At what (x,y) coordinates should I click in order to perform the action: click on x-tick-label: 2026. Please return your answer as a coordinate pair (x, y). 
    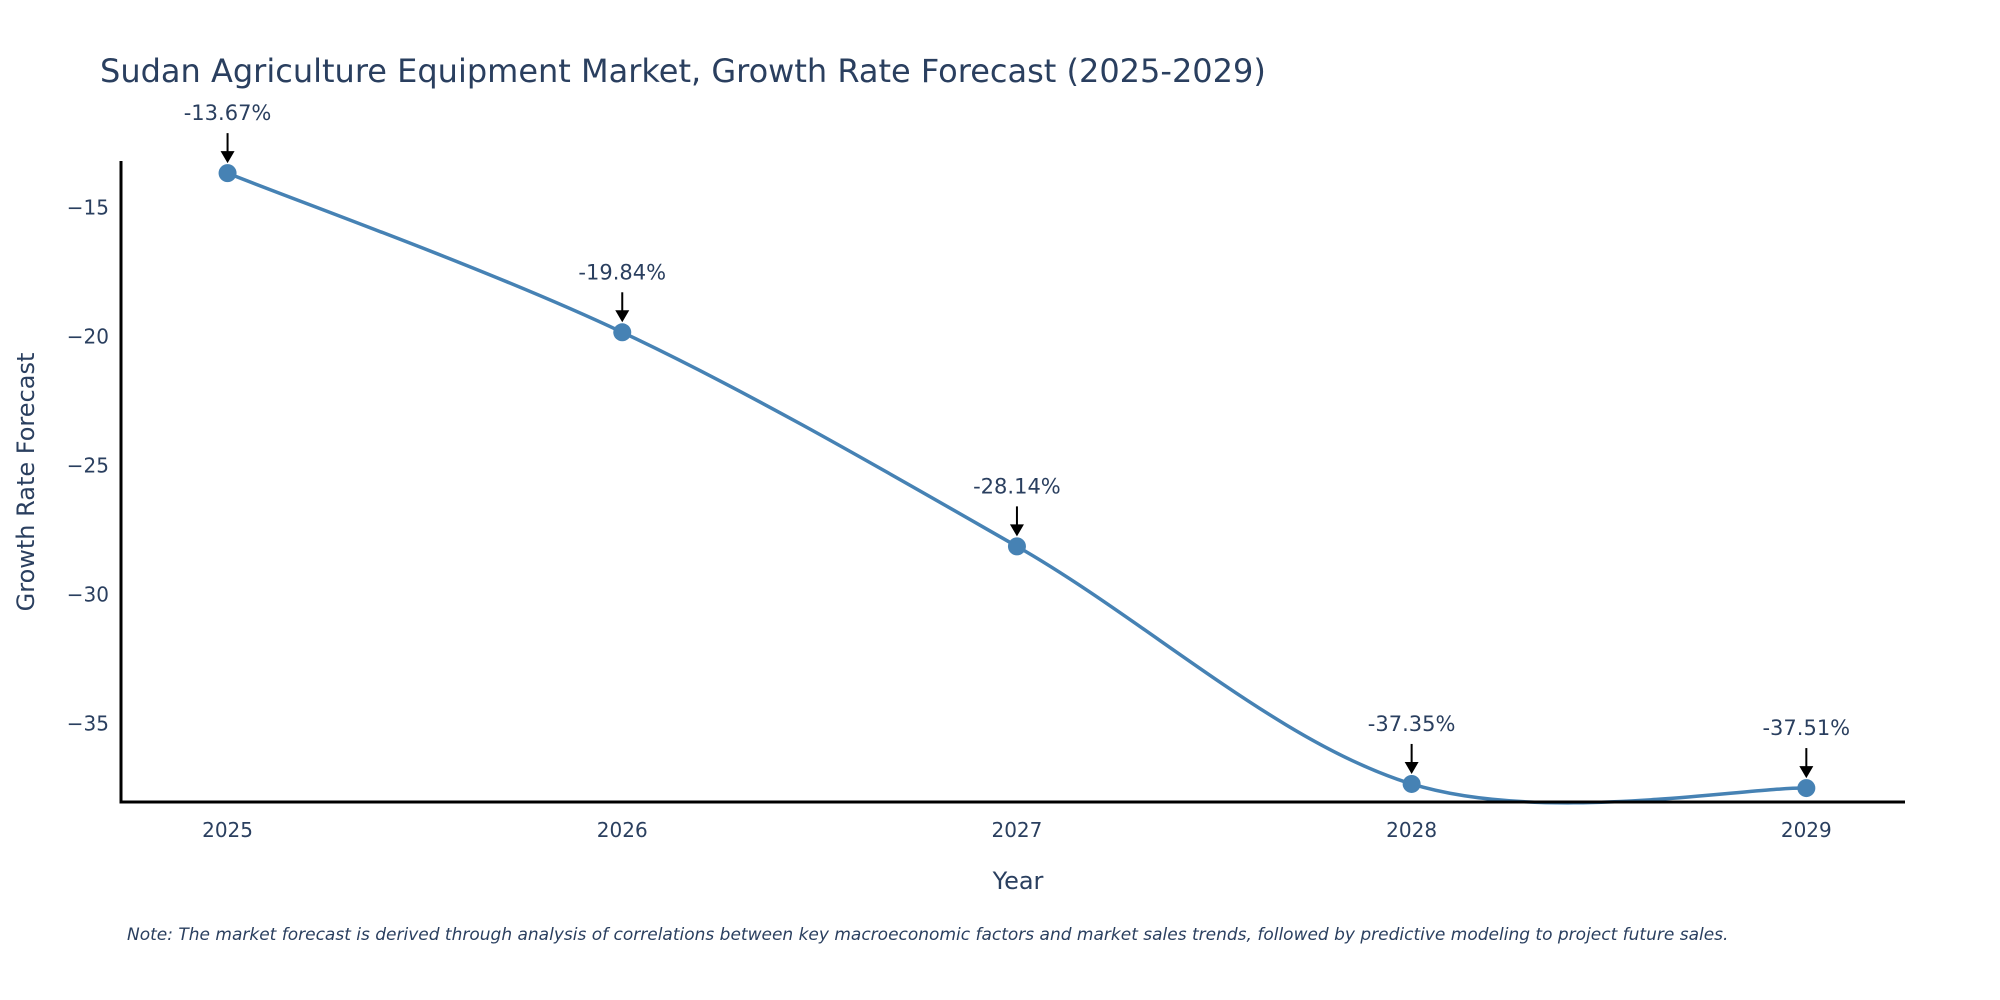
    Looking at the image, I should click on (622, 830).